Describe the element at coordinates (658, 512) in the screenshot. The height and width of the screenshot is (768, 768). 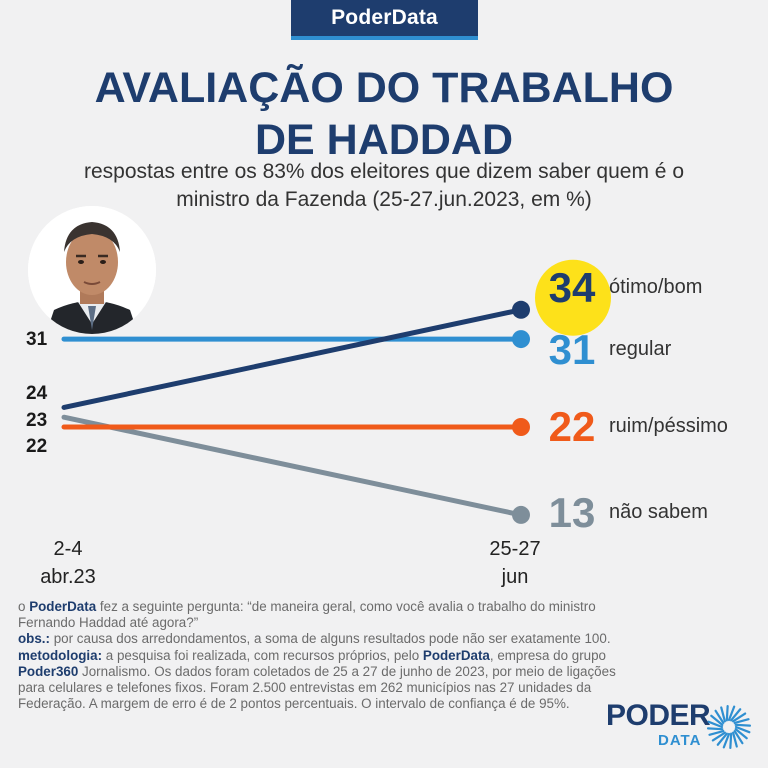
I see `series-name-nao-sabem: não sabem` at that location.